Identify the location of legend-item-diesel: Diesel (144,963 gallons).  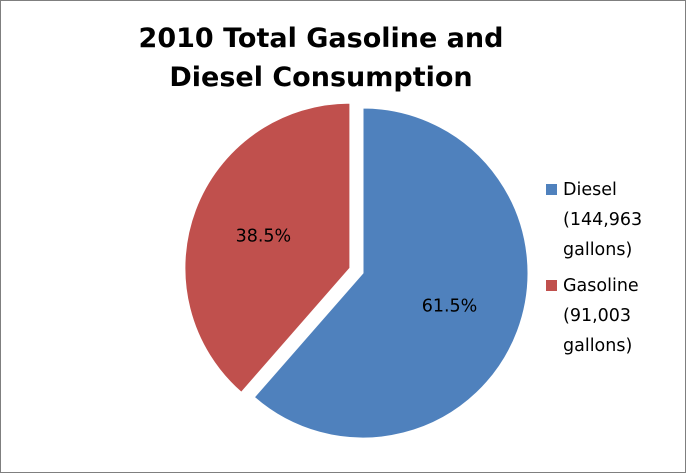
(611, 220).